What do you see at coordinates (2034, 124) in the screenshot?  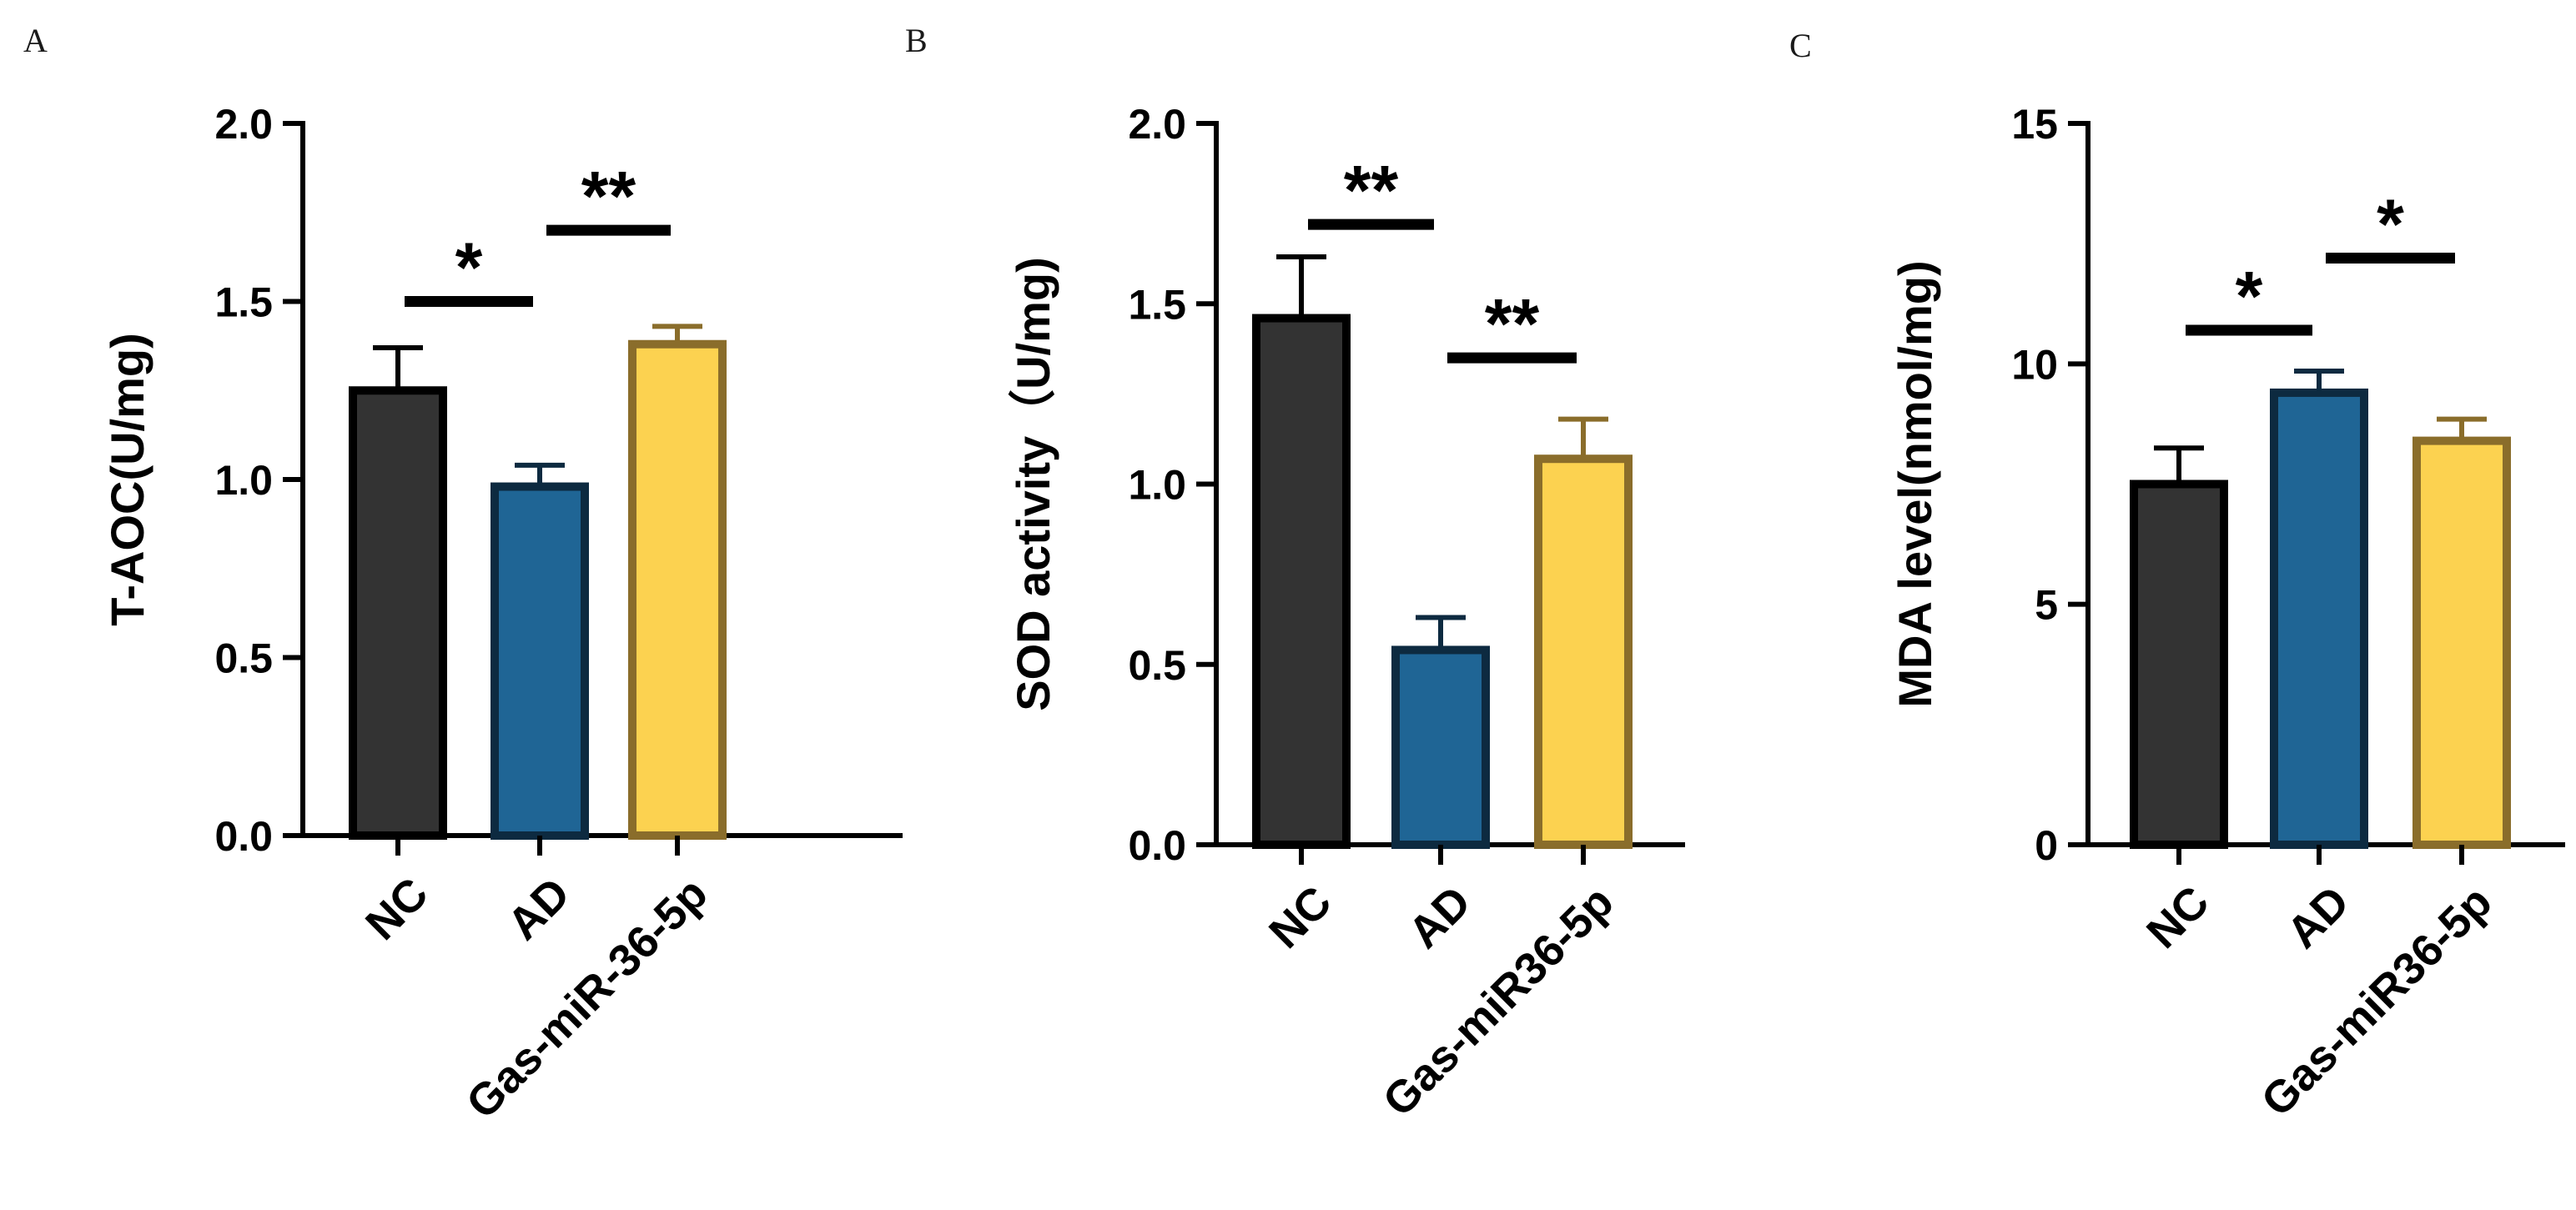 I see `y-tick-label: 15` at bounding box center [2034, 124].